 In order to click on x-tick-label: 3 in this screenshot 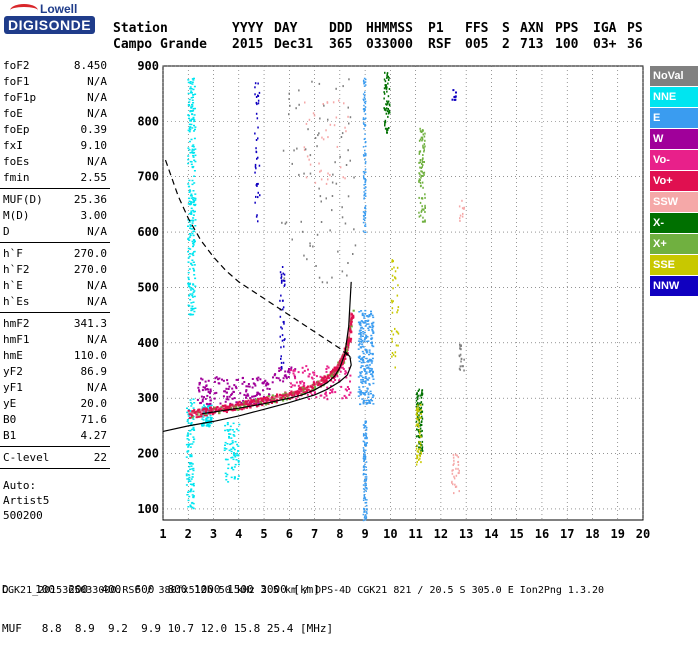, I will do `click(213, 534)`.